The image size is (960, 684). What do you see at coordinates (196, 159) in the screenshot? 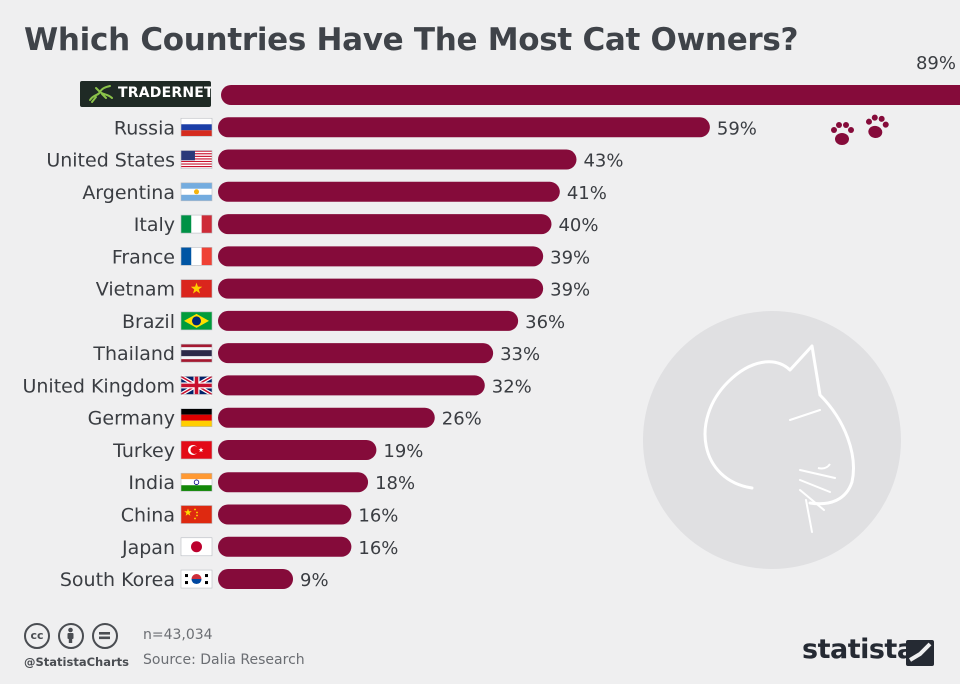
I see `usa-flag` at bounding box center [196, 159].